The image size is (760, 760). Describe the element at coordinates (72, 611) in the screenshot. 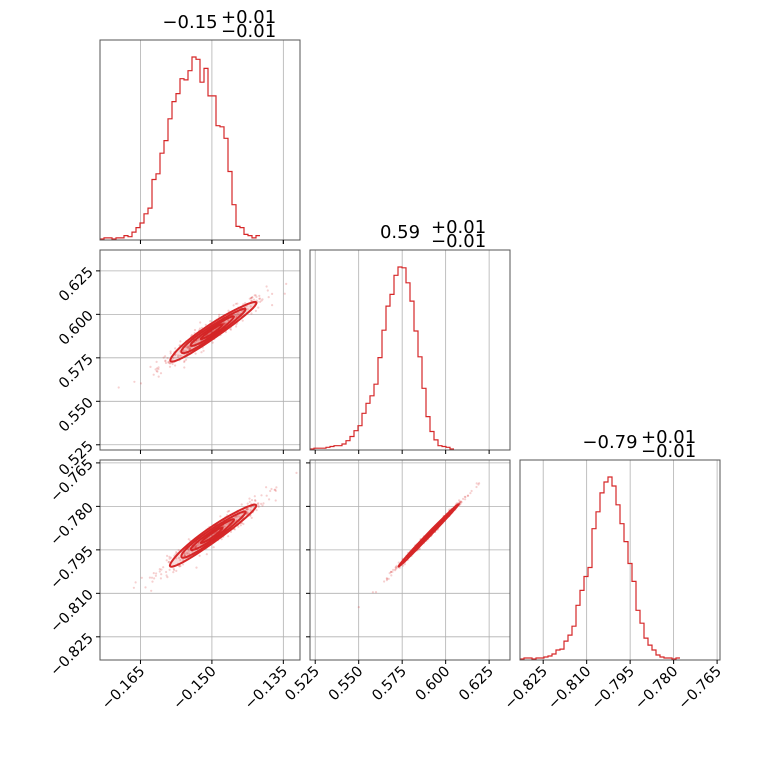

I see `y-tick-label: −0.810` at that location.